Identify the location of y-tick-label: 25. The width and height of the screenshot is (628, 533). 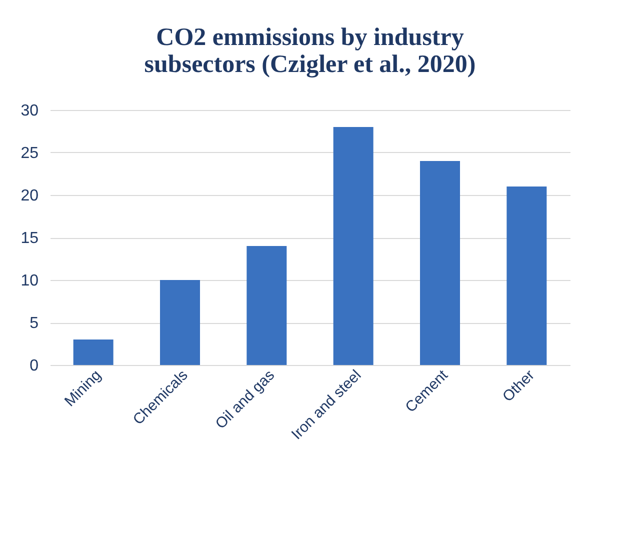
(29, 153).